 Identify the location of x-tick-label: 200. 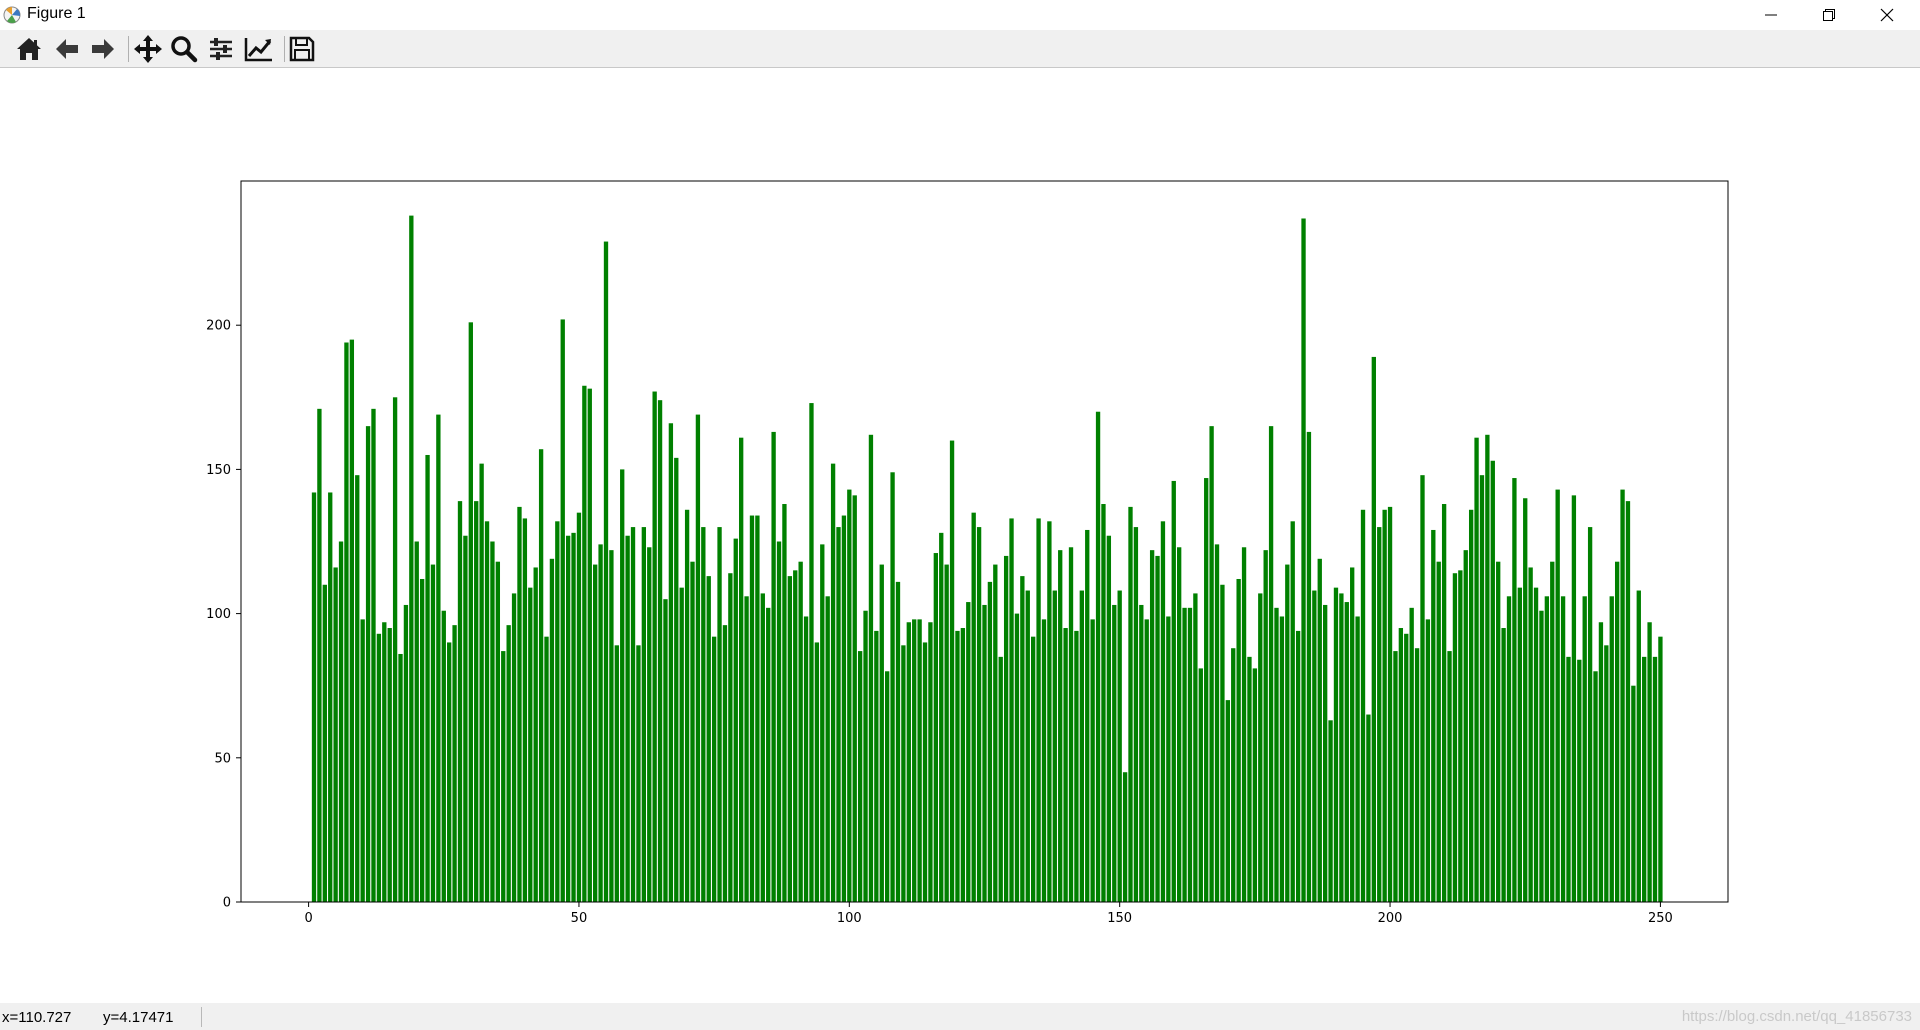
(1390, 918).